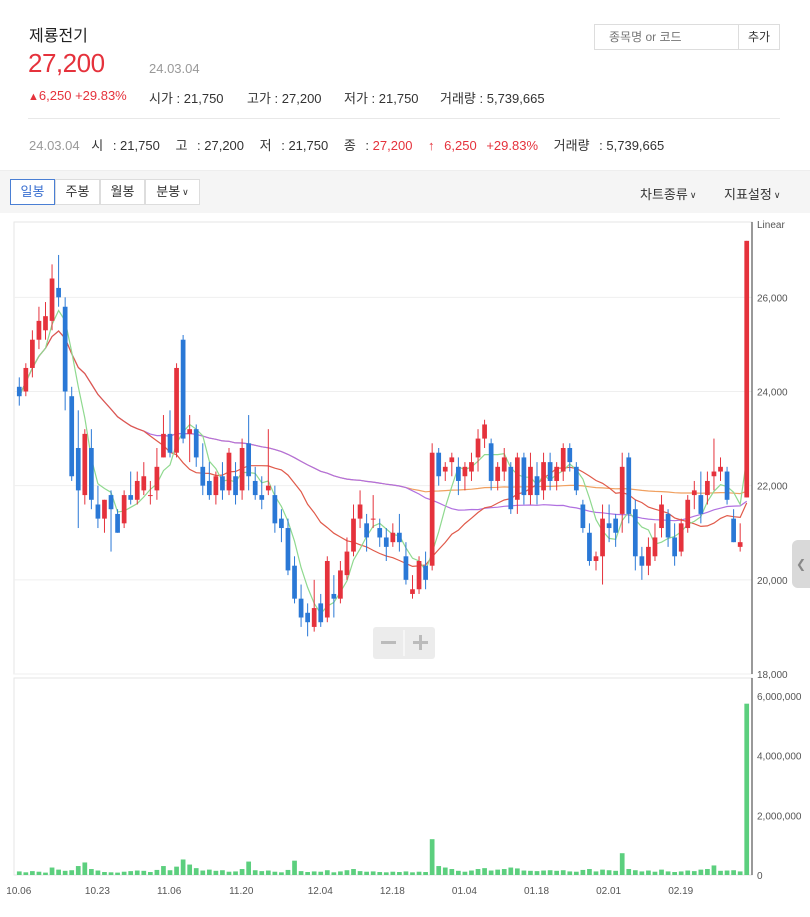  I want to click on price-change: ▲6,250 +29.83%, so click(77, 95).